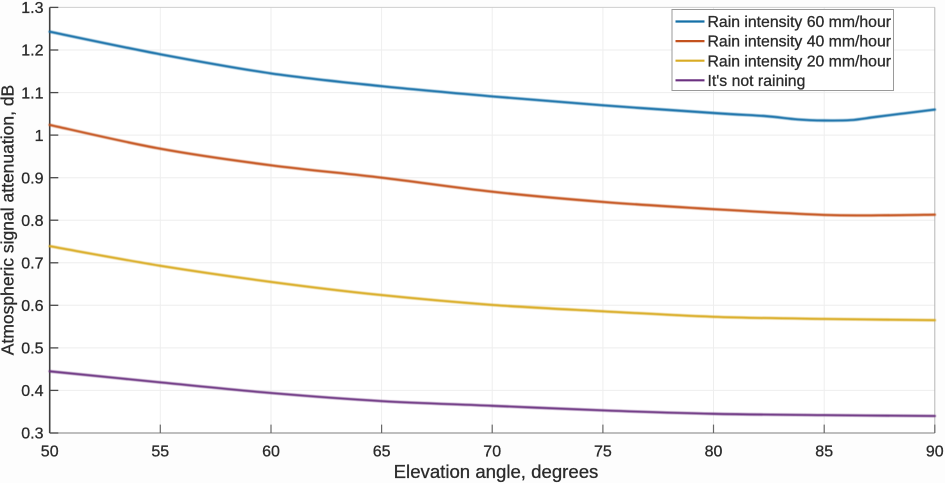 This screenshot has height=483, width=945. I want to click on svg-text: 85, so click(824, 451).